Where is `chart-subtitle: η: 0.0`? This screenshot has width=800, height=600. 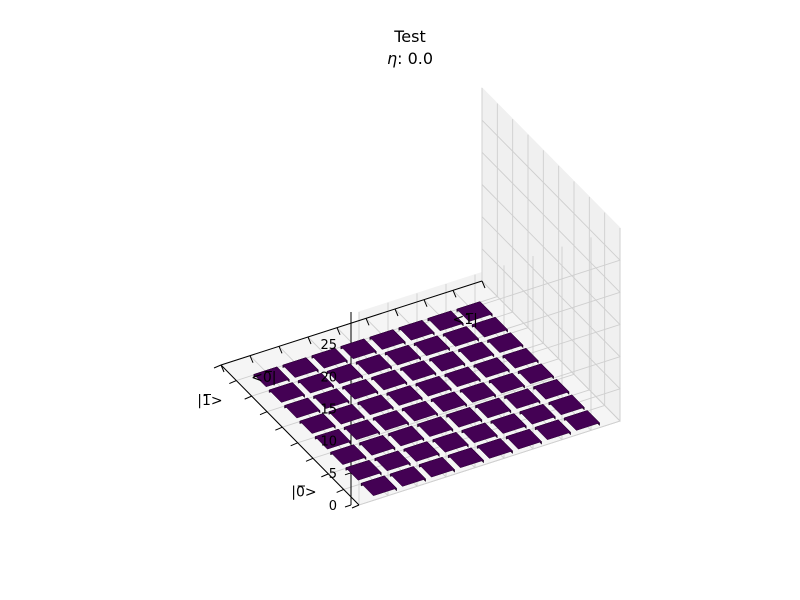 chart-subtitle: η: 0.0 is located at coordinates (410, 58).